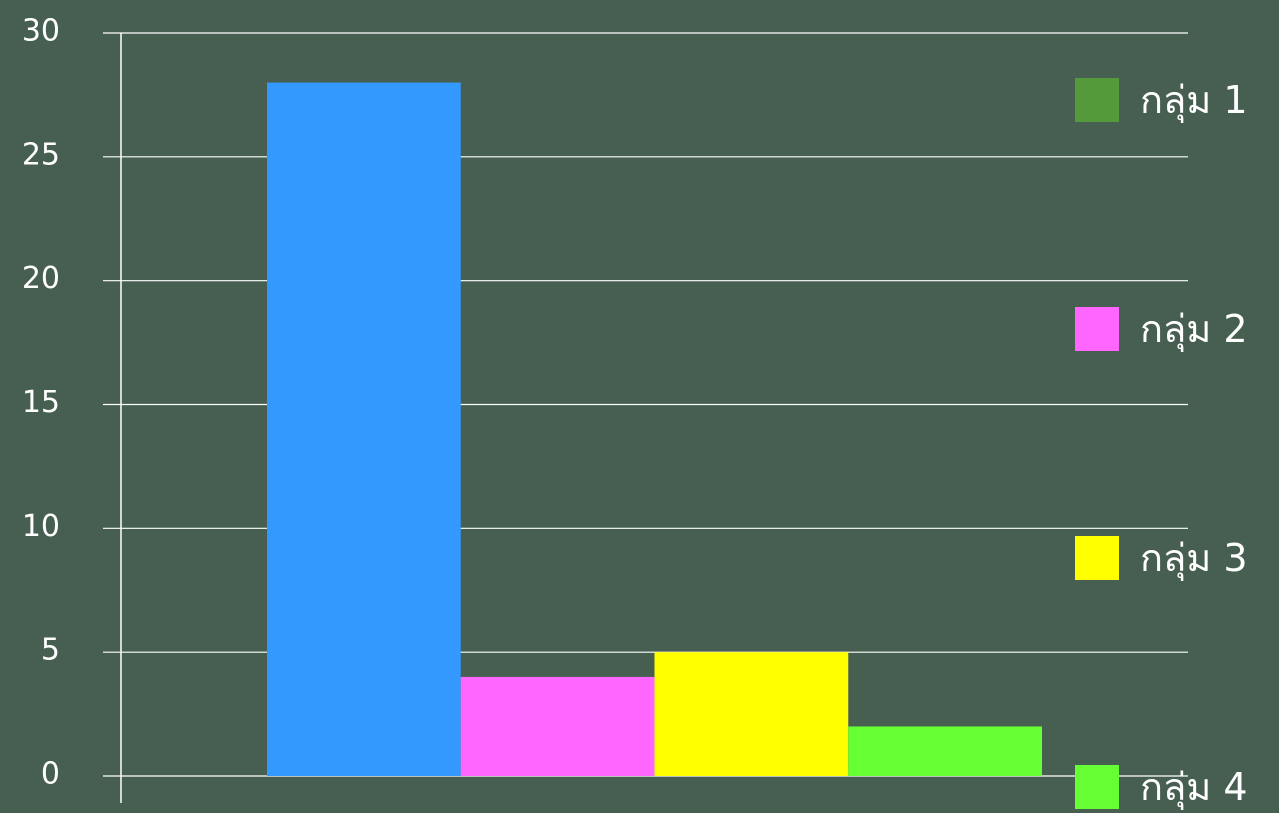  Describe the element at coordinates (1194, 558) in the screenshot. I see `legend-label-3: กลุ่ม 3` at that location.